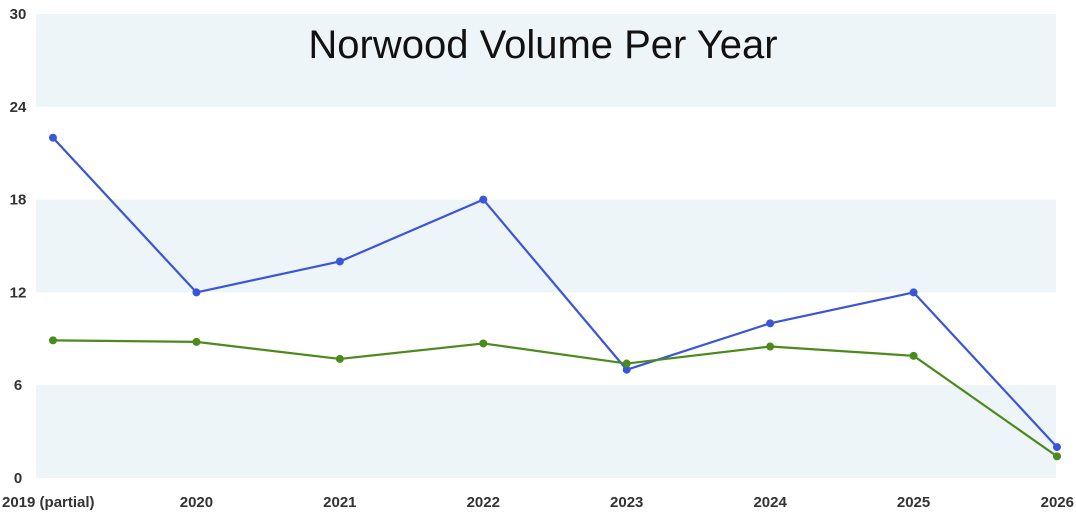 Image resolution: width=1076 pixels, height=519 pixels. What do you see at coordinates (48, 502) in the screenshot?
I see `x-tick-label: 2019 (partial)` at bounding box center [48, 502].